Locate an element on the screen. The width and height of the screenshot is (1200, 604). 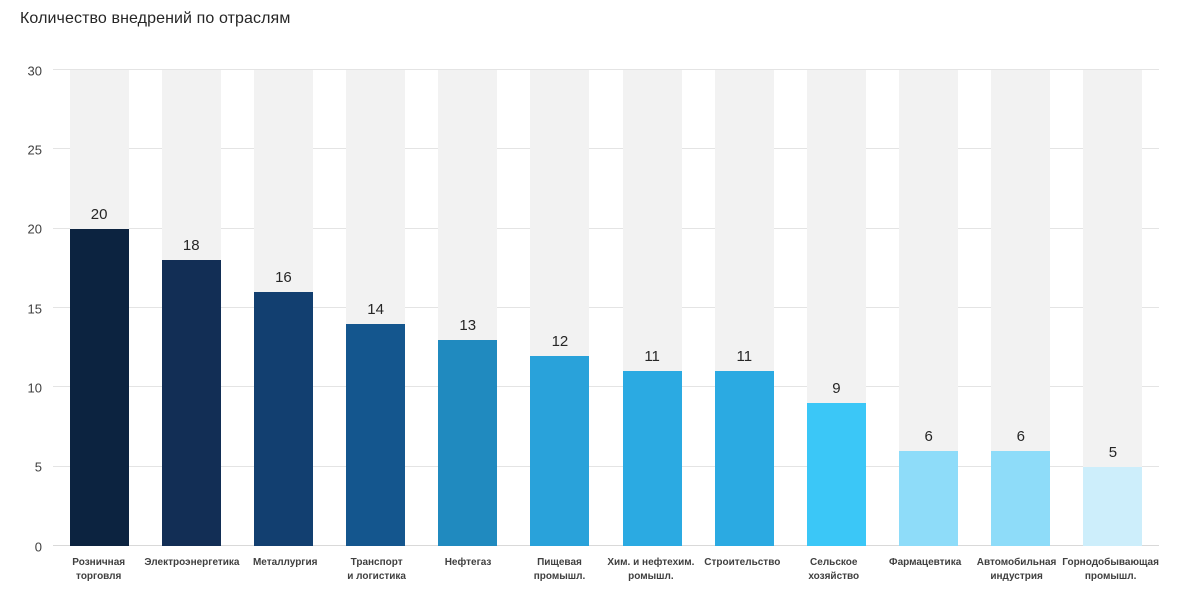
bar-column: 9 is located at coordinates (836, 308).